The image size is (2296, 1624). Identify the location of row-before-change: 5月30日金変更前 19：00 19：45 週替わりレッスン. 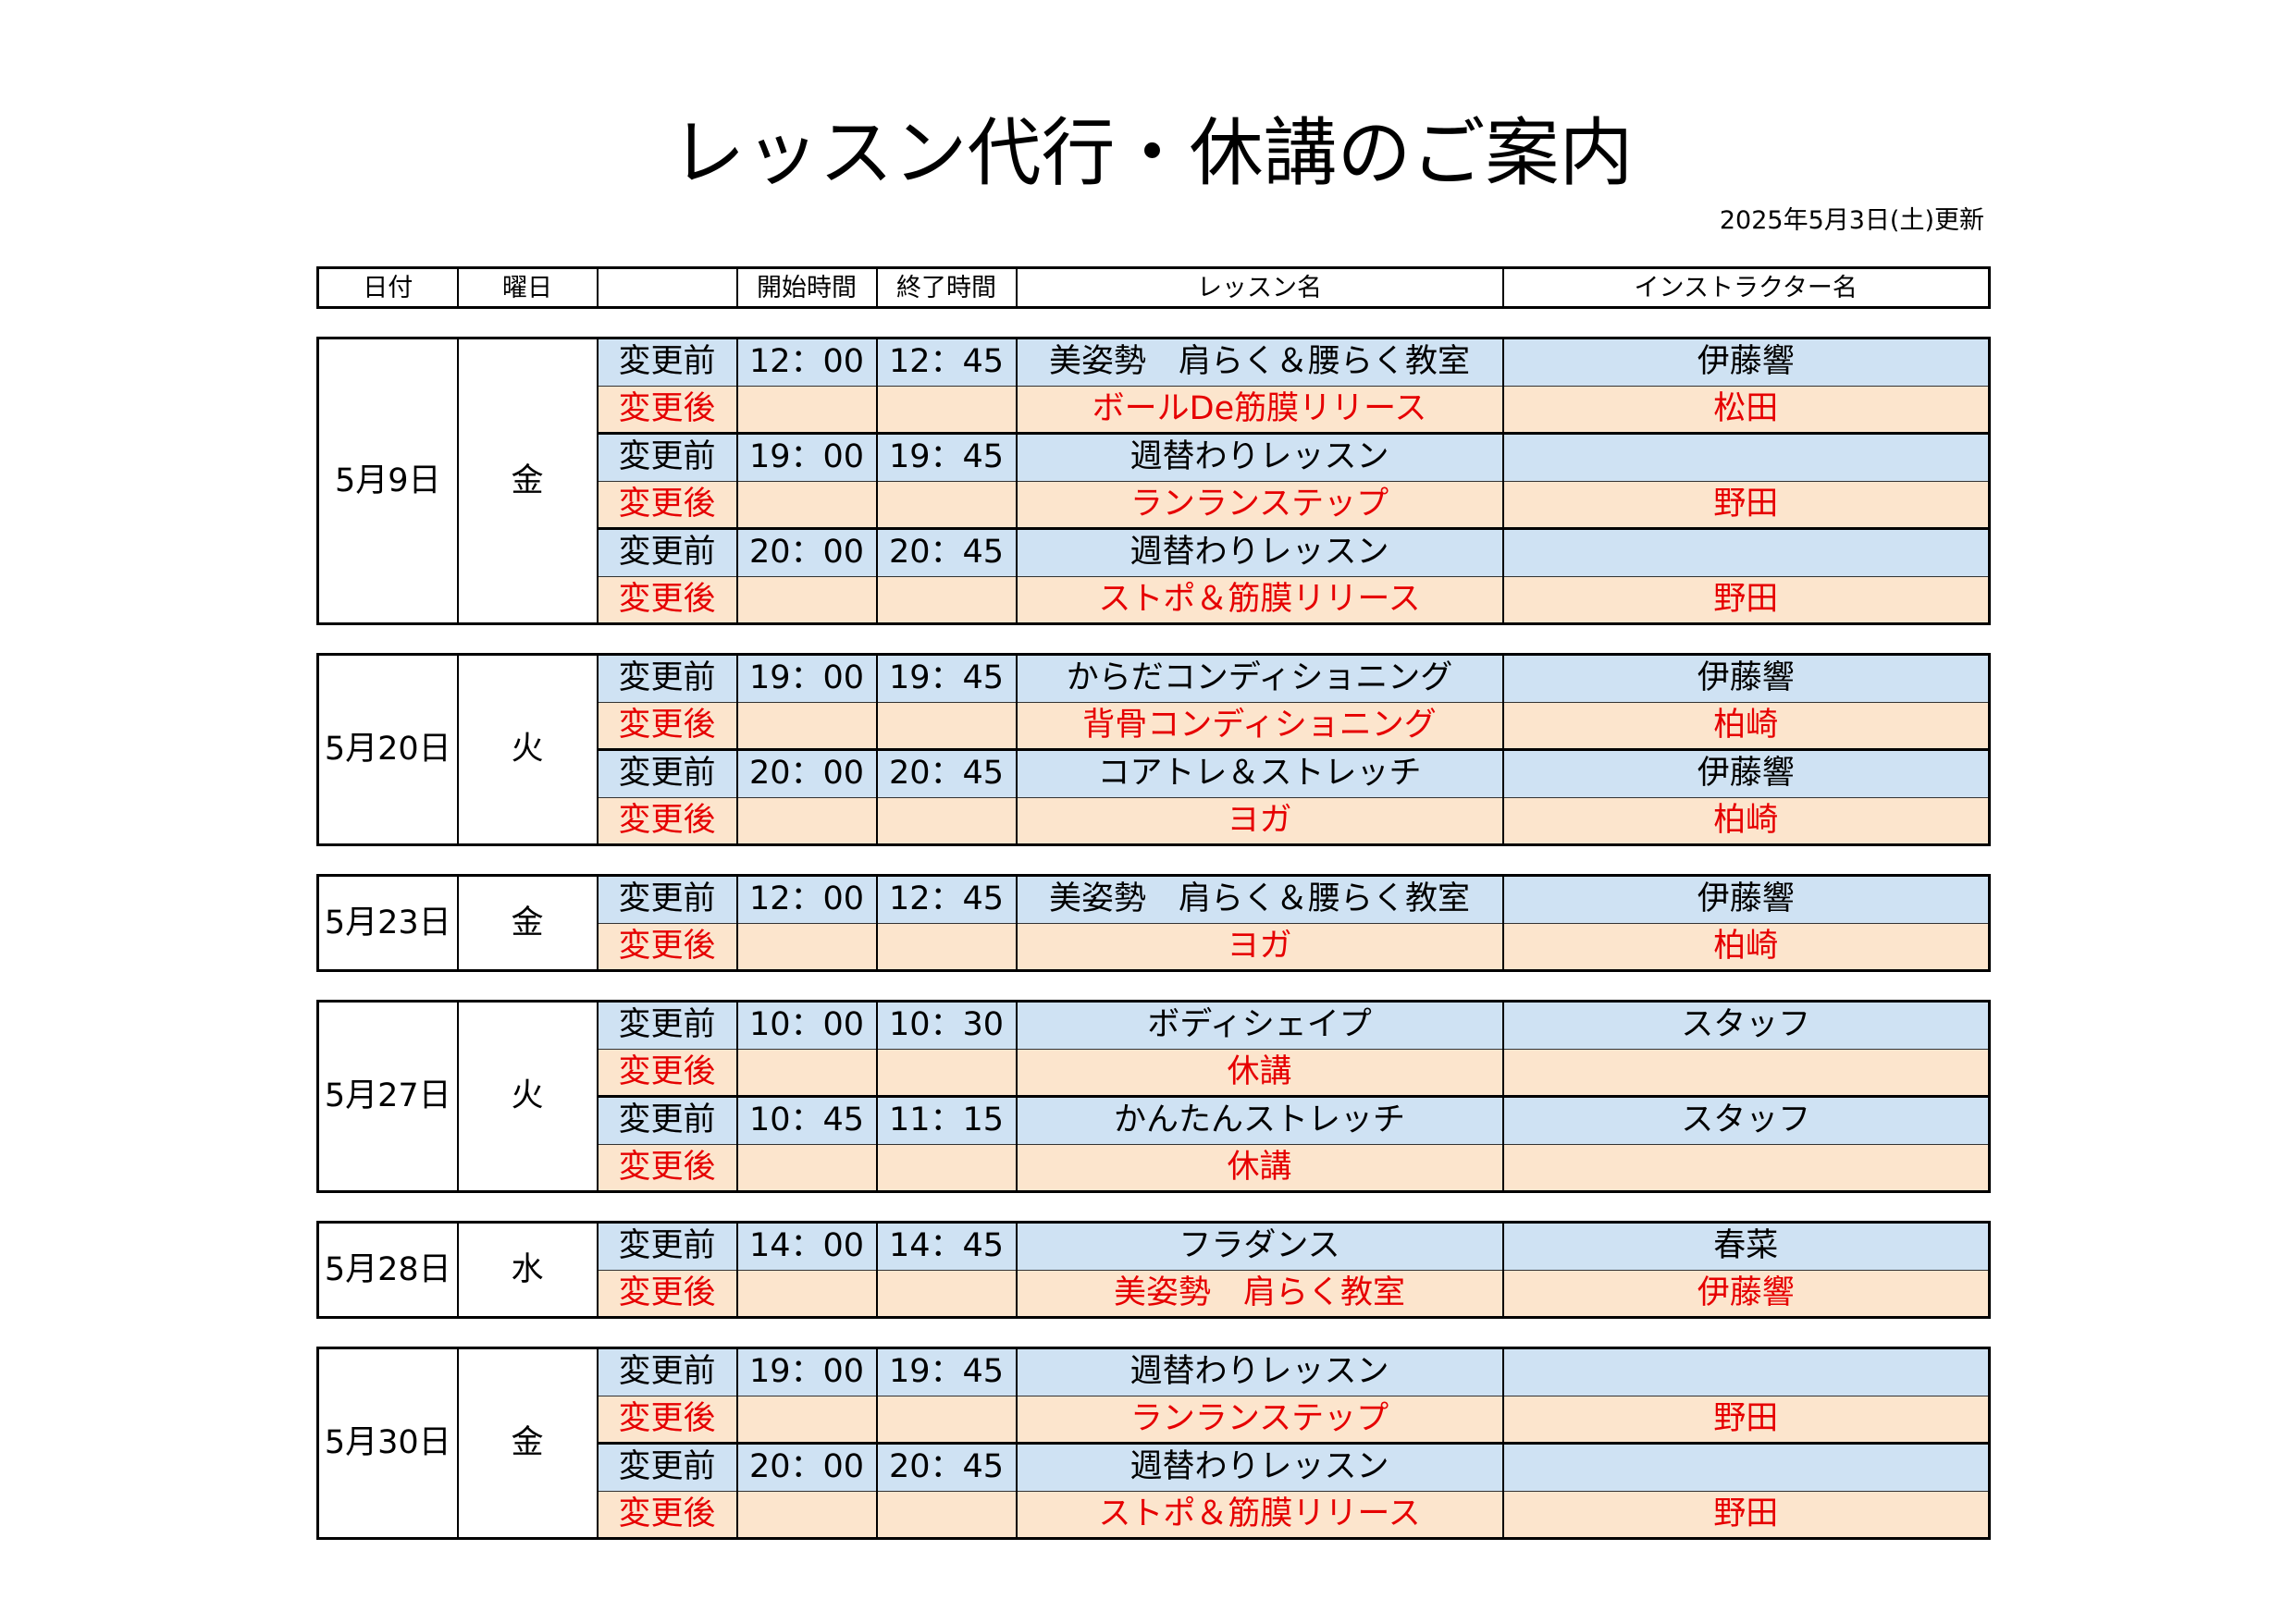
(1153, 1443).